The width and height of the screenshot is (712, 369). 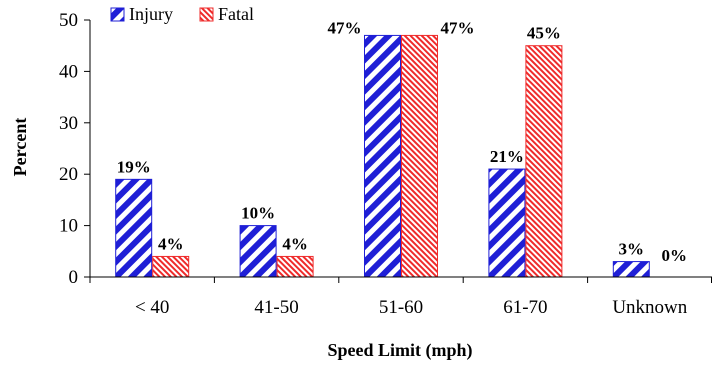 I want to click on y-tick-label-1: 10, so click(x=68, y=226).